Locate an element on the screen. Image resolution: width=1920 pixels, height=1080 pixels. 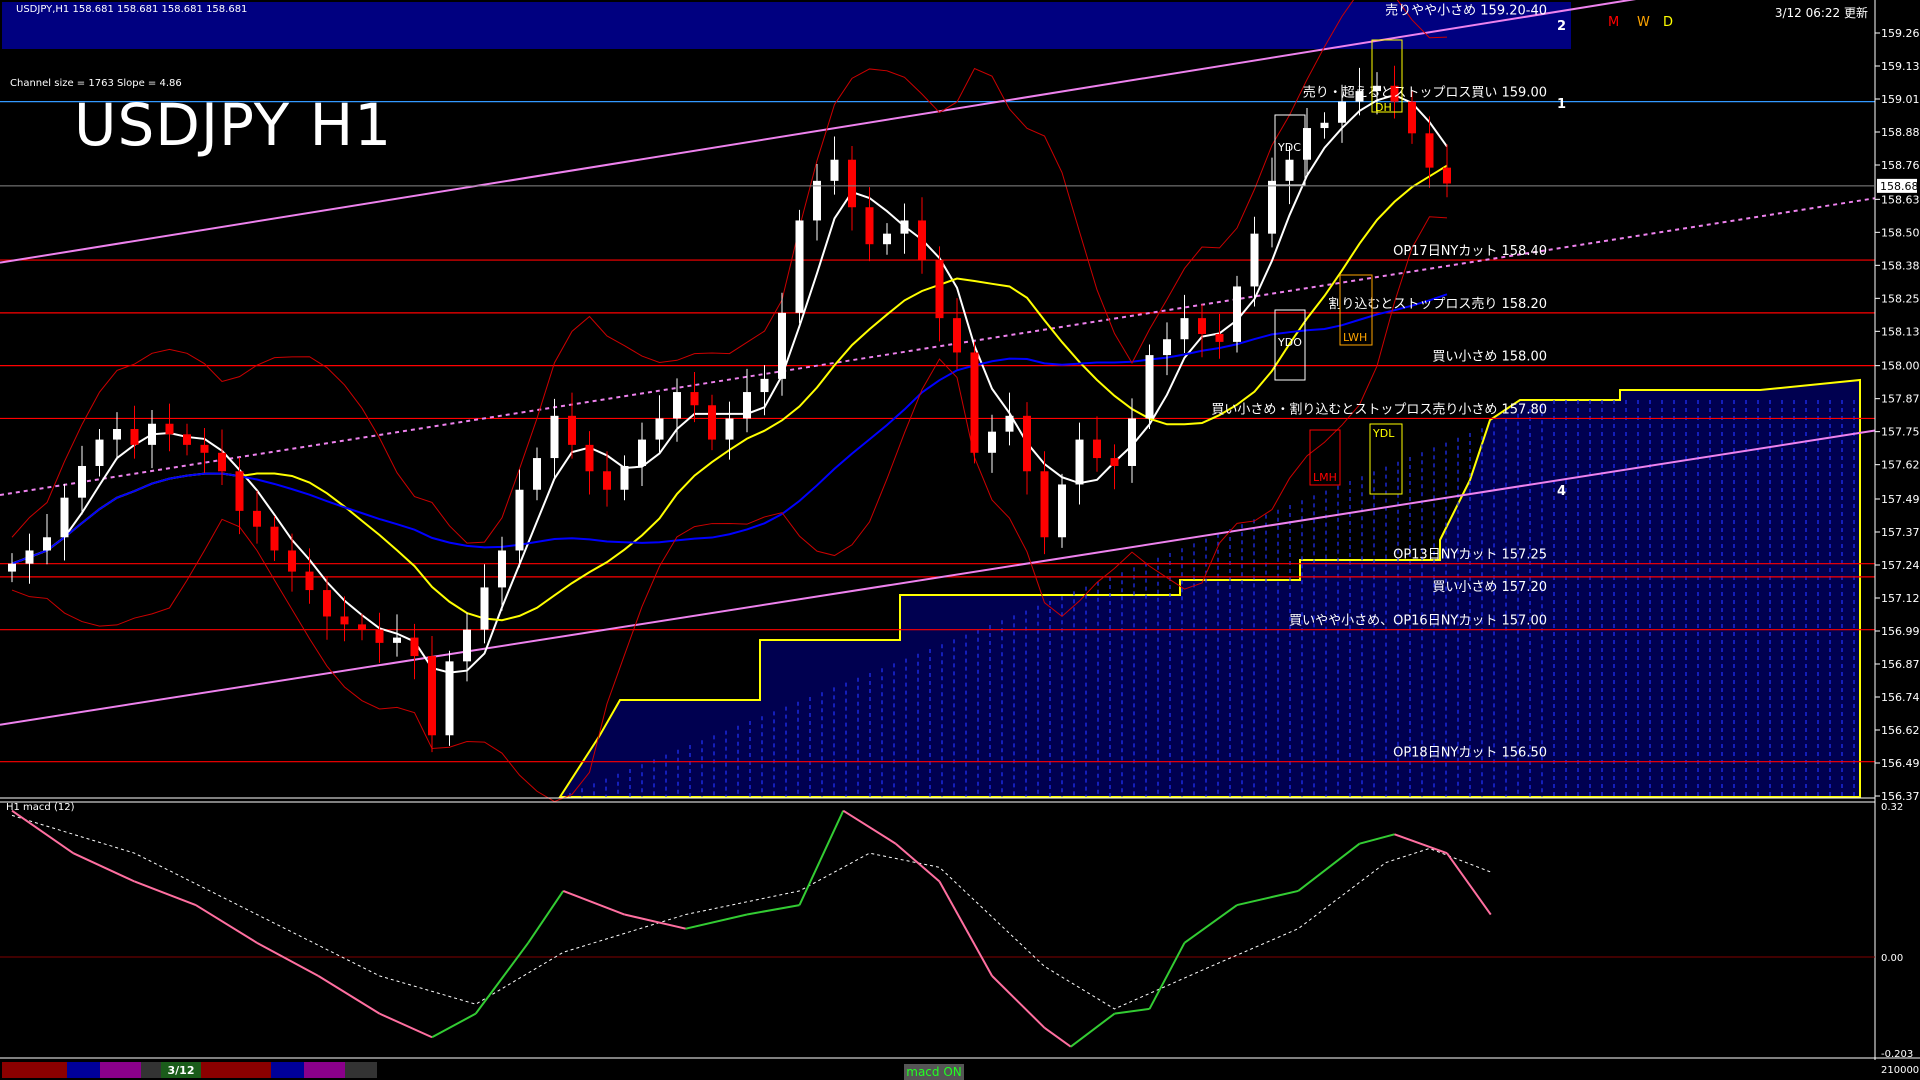
price-tick-label: 156.995 is located at coordinates (1900, 631).